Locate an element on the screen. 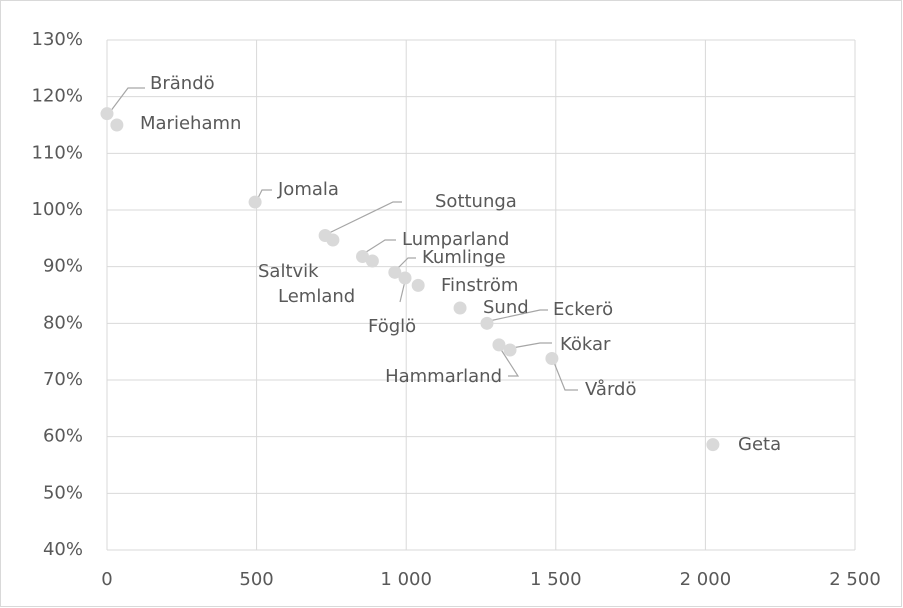 Image resolution: width=903 pixels, height=608 pixels. point-label: Geta is located at coordinates (759, 444).